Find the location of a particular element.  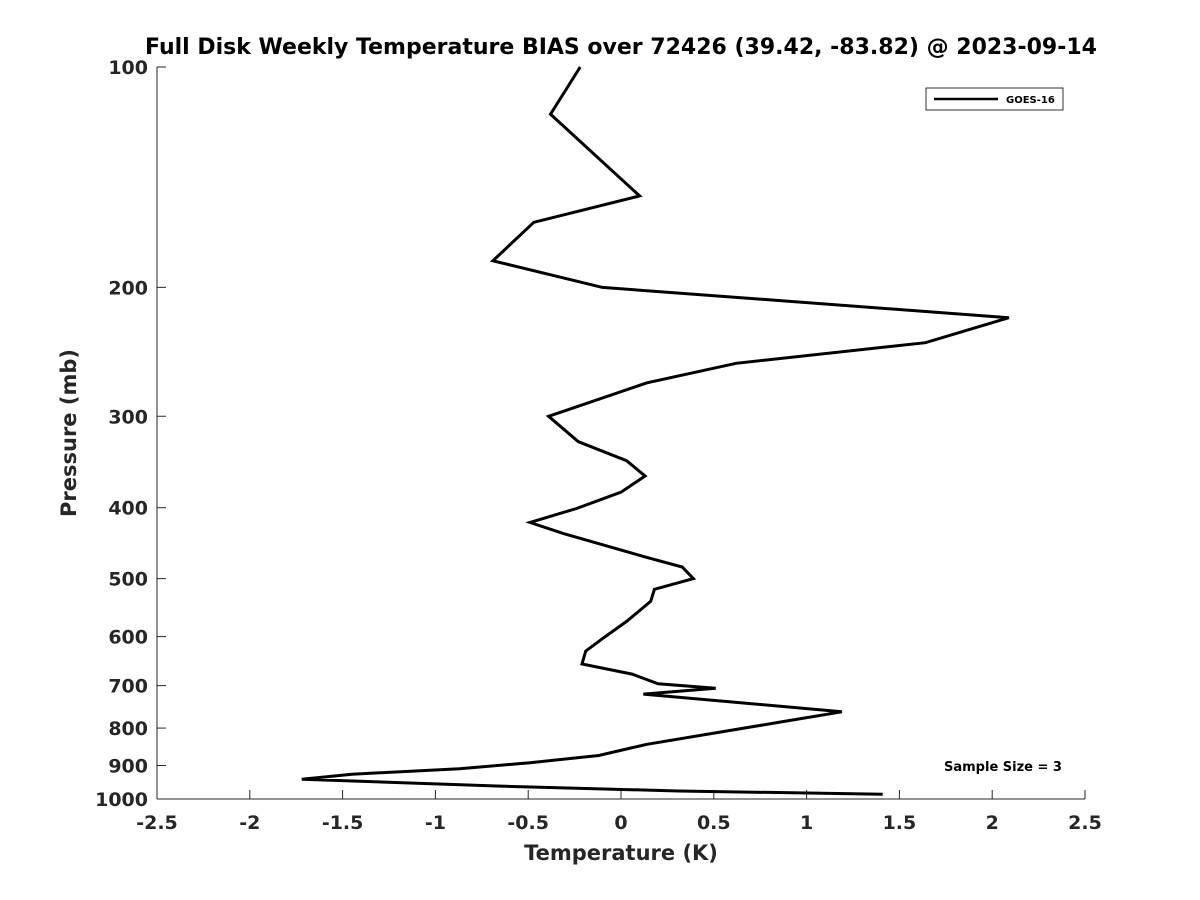

x-tick-label: 1.5 is located at coordinates (900, 823).